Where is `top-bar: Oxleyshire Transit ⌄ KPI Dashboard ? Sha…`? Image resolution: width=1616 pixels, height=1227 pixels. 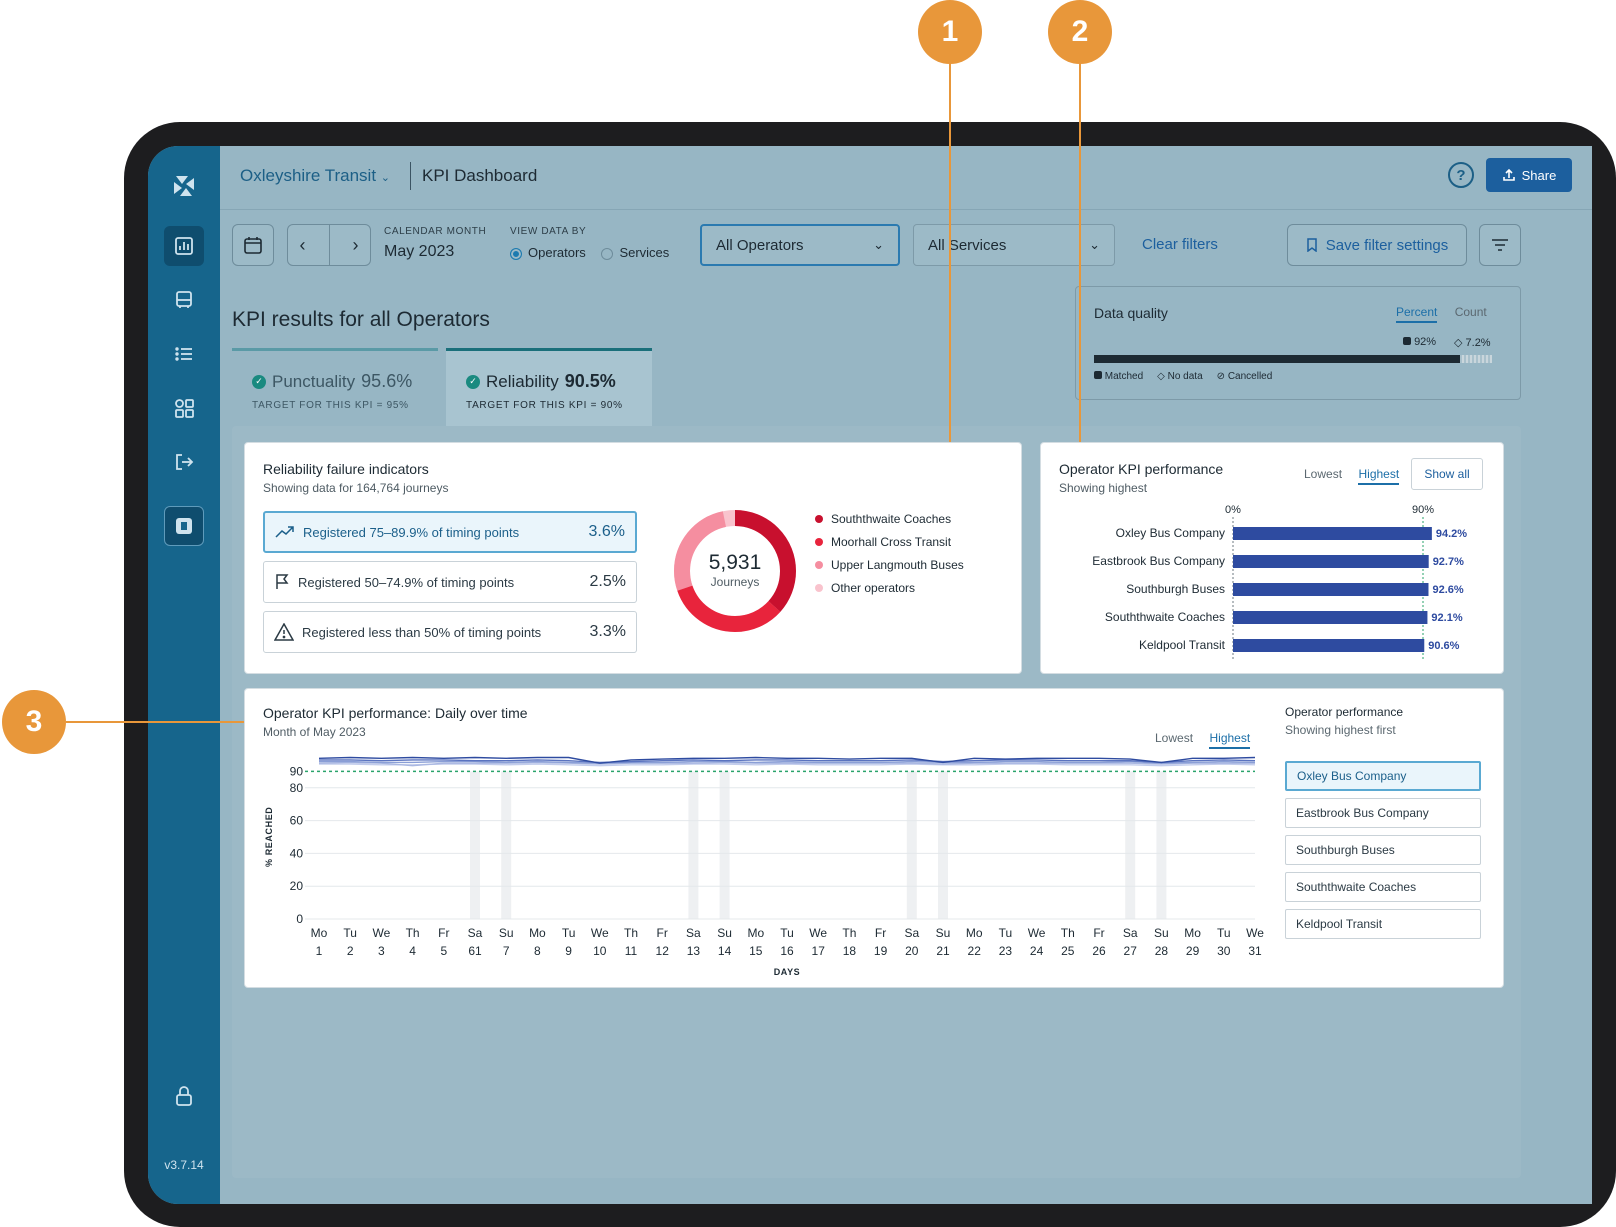
top-bar: Oxleyshire Transit ⌄ KPI Dashboard ? Sha… is located at coordinates (906, 178).